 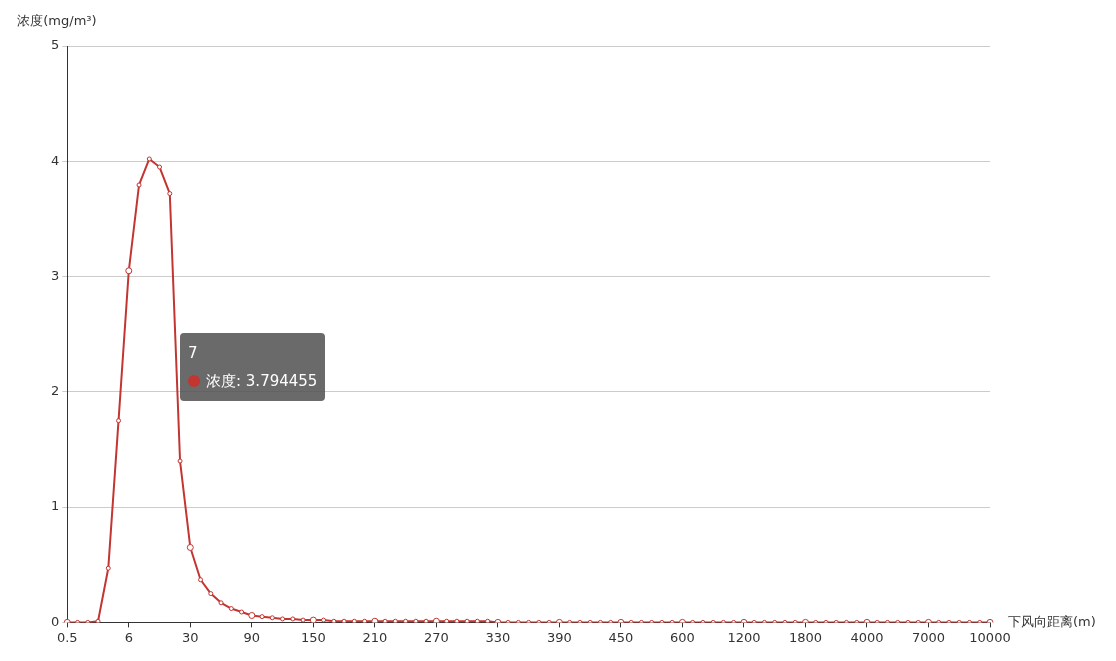 I want to click on y-axis-title: 浓度(mg/m³), so click(x=57, y=20).